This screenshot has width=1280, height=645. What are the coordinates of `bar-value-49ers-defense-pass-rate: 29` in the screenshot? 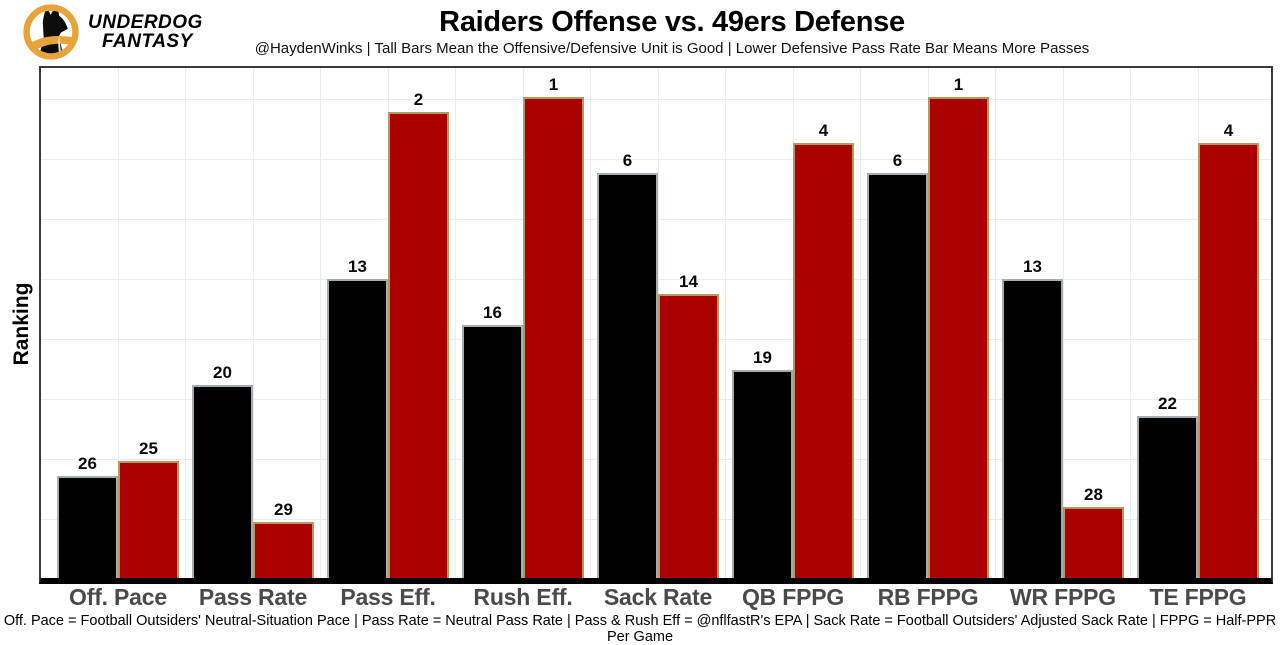 It's located at (283, 509).